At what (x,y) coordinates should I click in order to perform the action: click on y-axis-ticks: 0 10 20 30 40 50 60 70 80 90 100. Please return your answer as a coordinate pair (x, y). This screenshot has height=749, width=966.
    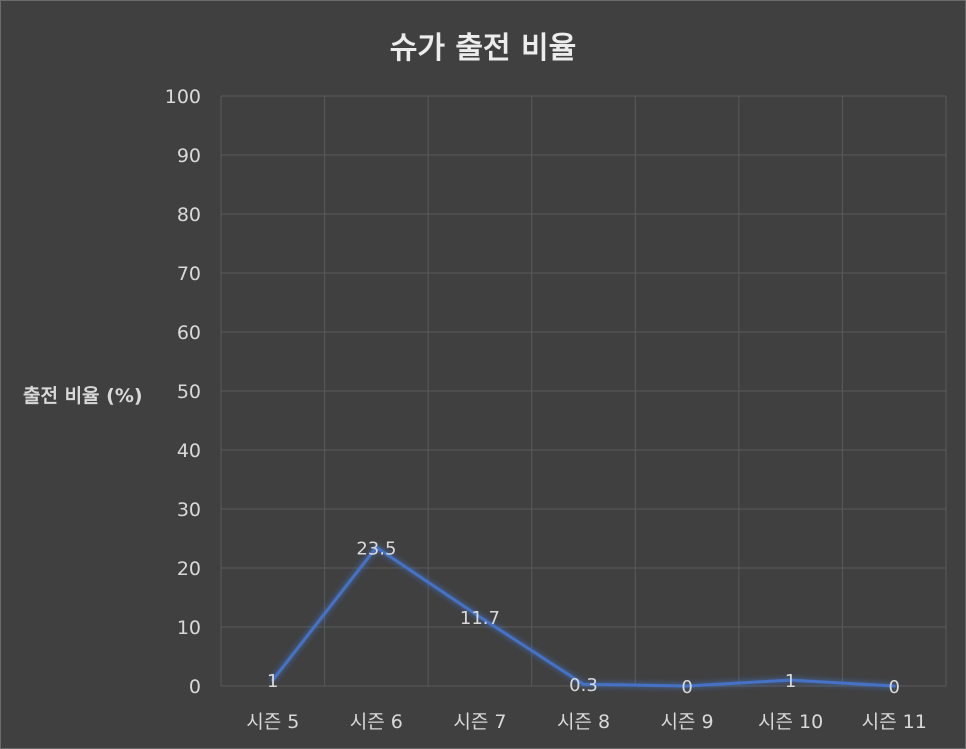
    Looking at the image, I should click on (183, 392).